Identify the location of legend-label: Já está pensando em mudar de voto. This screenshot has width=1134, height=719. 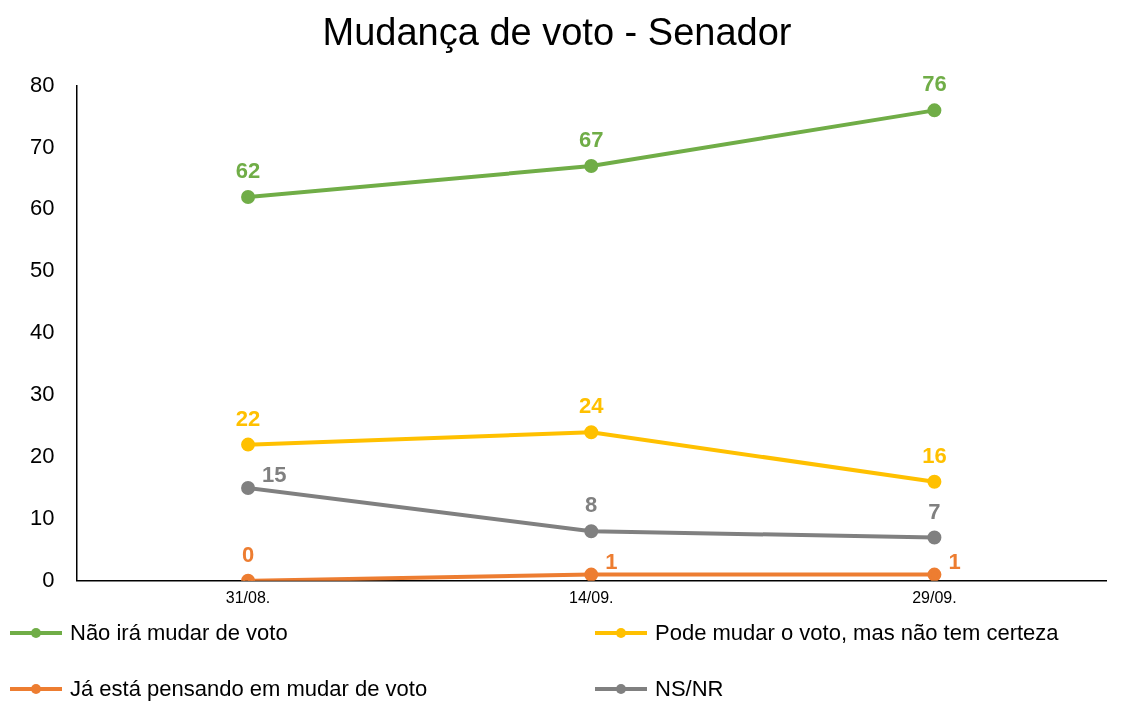
(249, 689).